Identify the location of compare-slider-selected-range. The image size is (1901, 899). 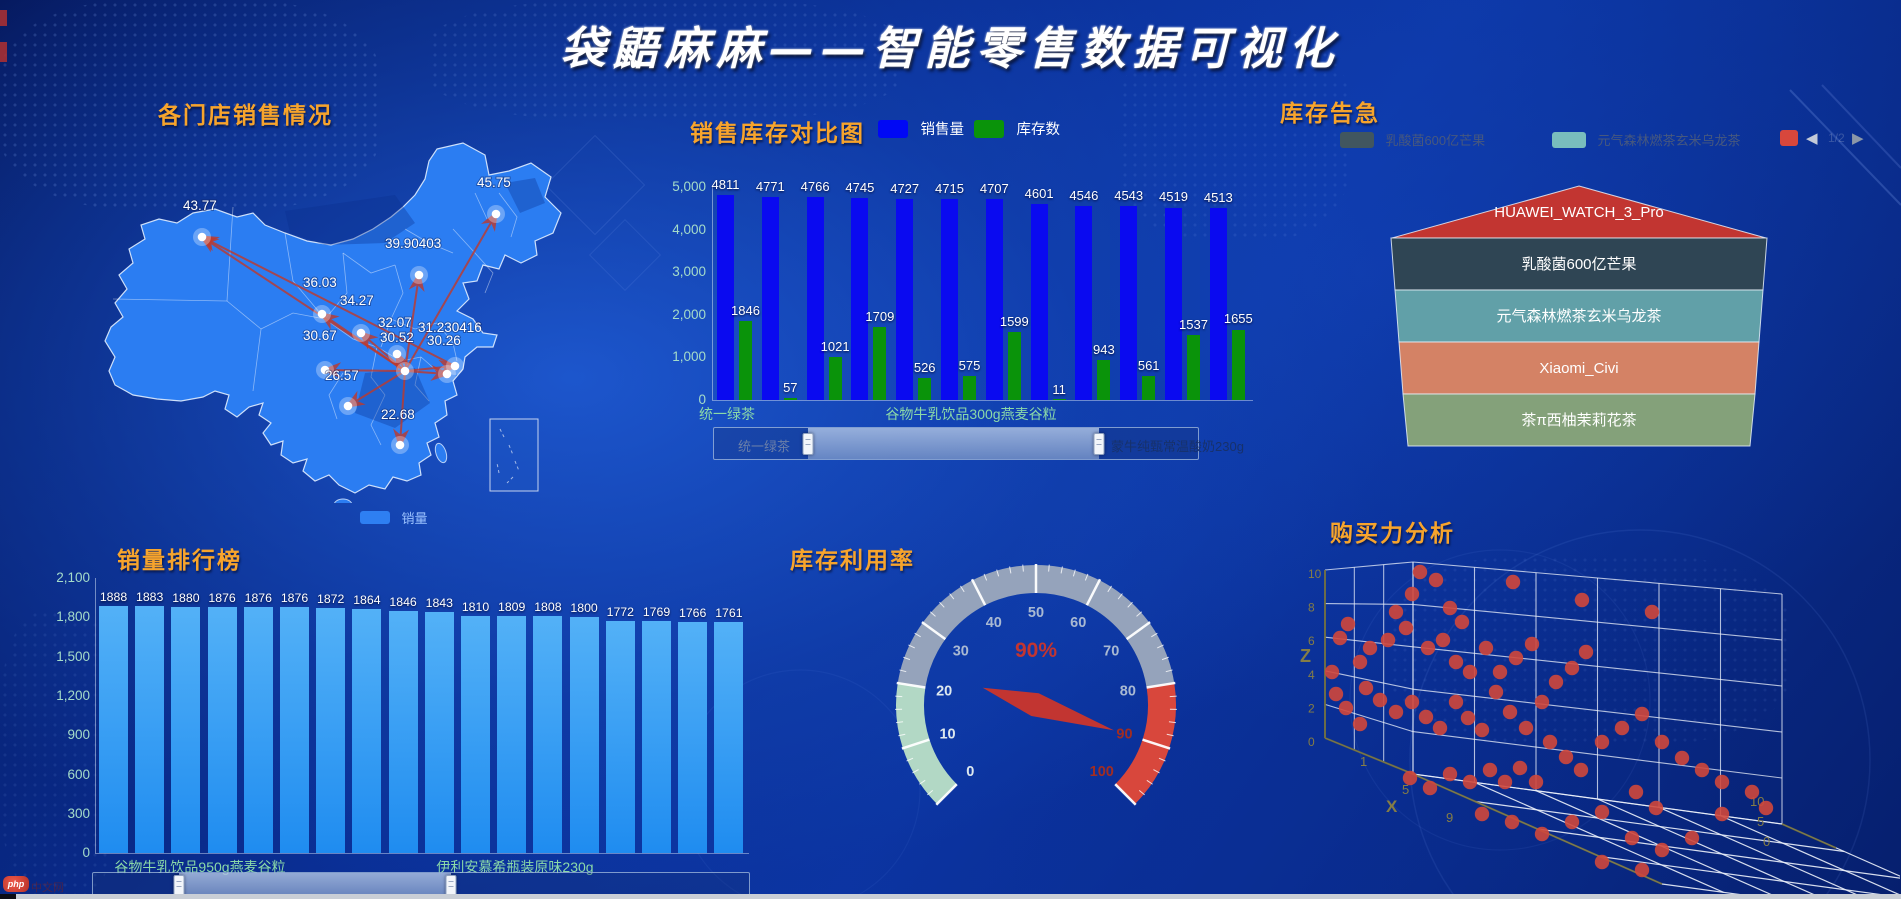
(953, 443).